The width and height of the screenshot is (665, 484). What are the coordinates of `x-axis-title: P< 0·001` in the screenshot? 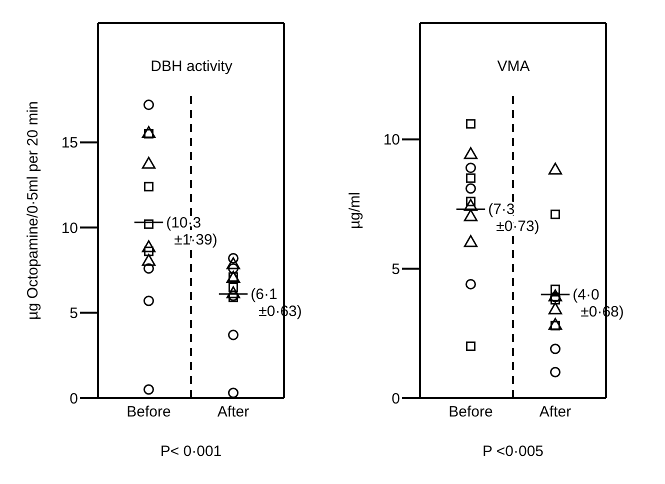 It's located at (191, 451).